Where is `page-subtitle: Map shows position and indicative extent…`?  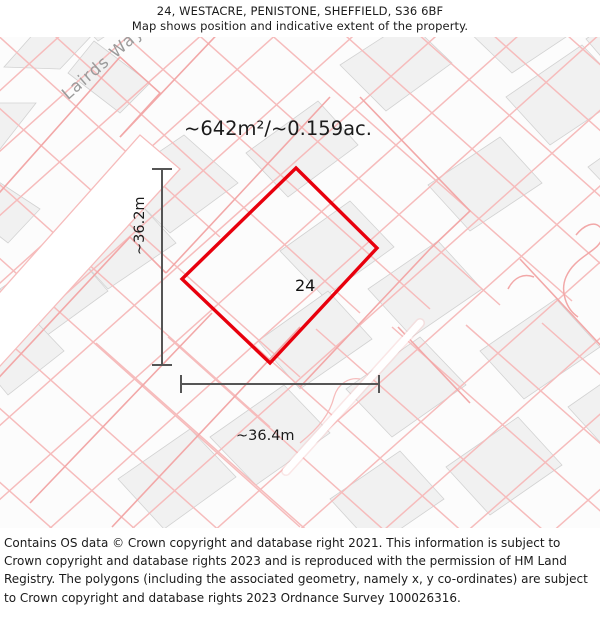
page-subtitle: Map shows position and indicative extent… is located at coordinates (300, 26).